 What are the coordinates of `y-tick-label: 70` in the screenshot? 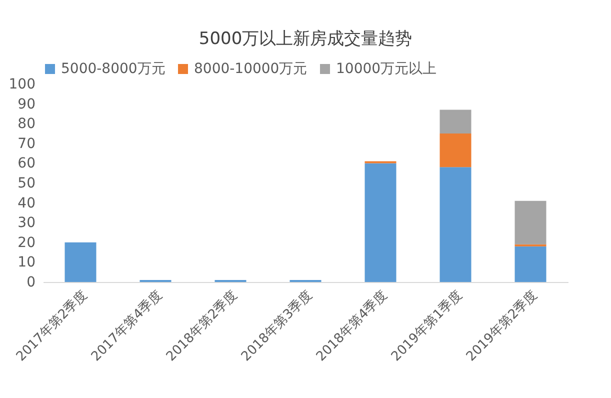 It's located at (27, 144).